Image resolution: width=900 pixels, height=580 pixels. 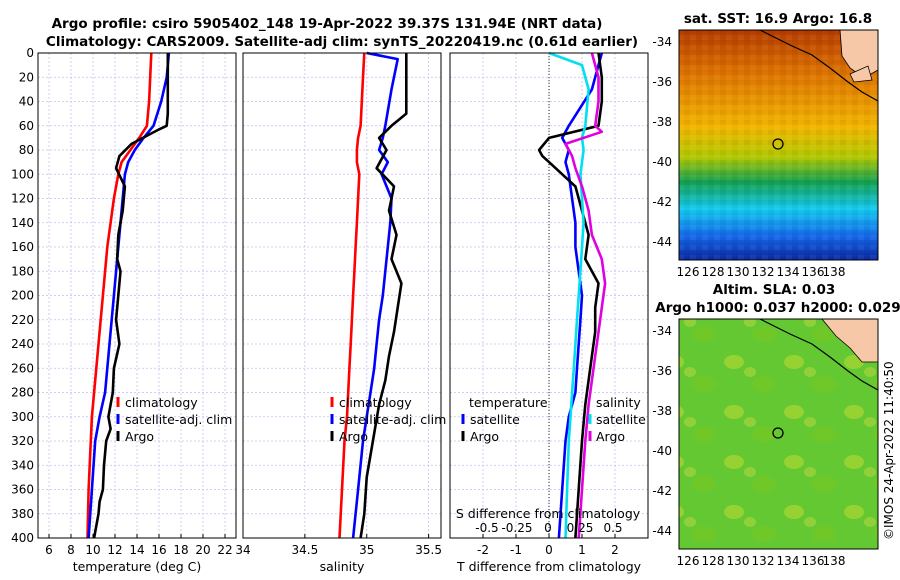 What do you see at coordinates (889, 450) in the screenshot?
I see `copyright-stamp: ©IMOS 24-Apr-2022 11:40:50` at bounding box center [889, 450].